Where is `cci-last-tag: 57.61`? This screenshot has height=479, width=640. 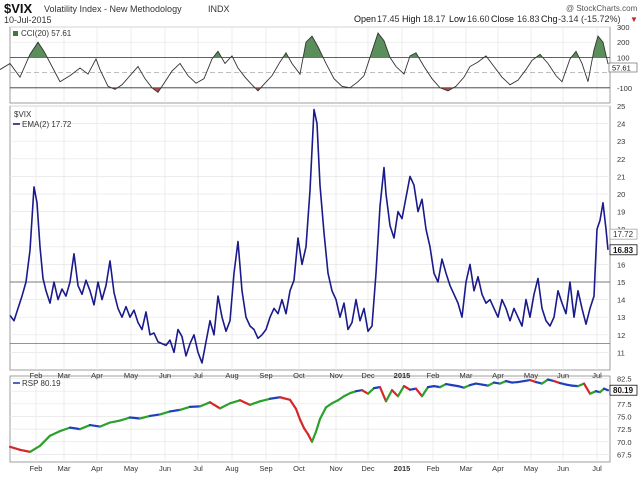
cci-last-tag: 57.61 is located at coordinates (623, 67).